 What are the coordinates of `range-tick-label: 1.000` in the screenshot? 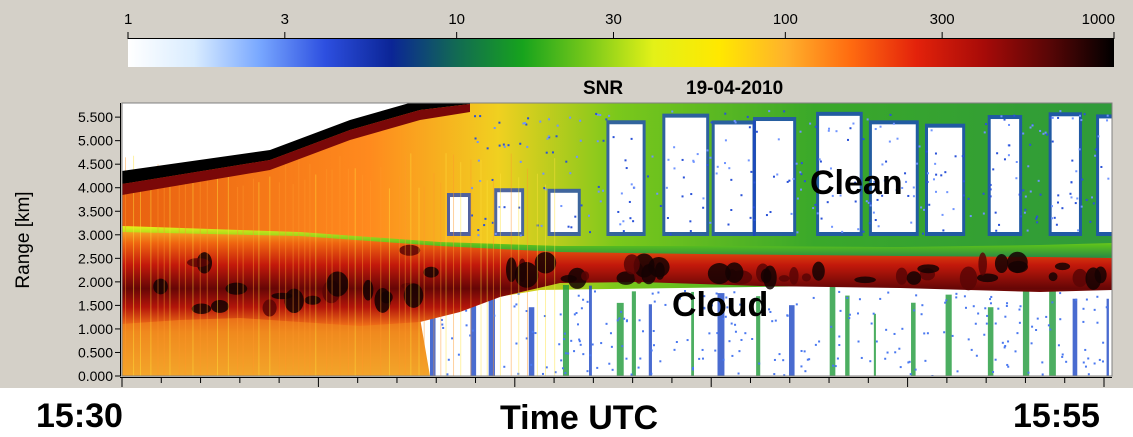 It's located at (95, 329).